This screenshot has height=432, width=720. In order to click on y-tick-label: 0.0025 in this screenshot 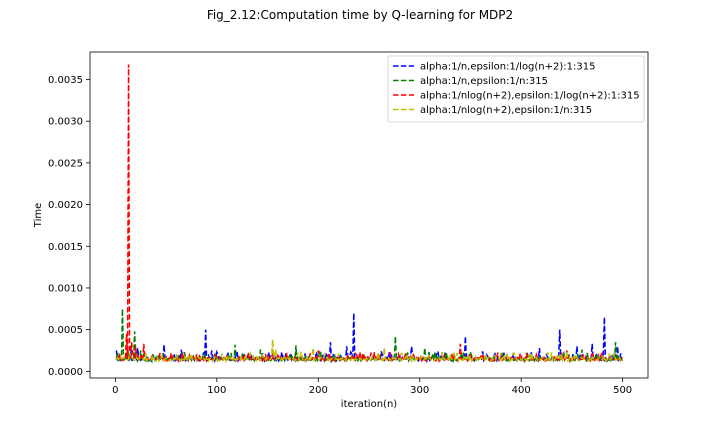, I will do `click(65, 163)`.